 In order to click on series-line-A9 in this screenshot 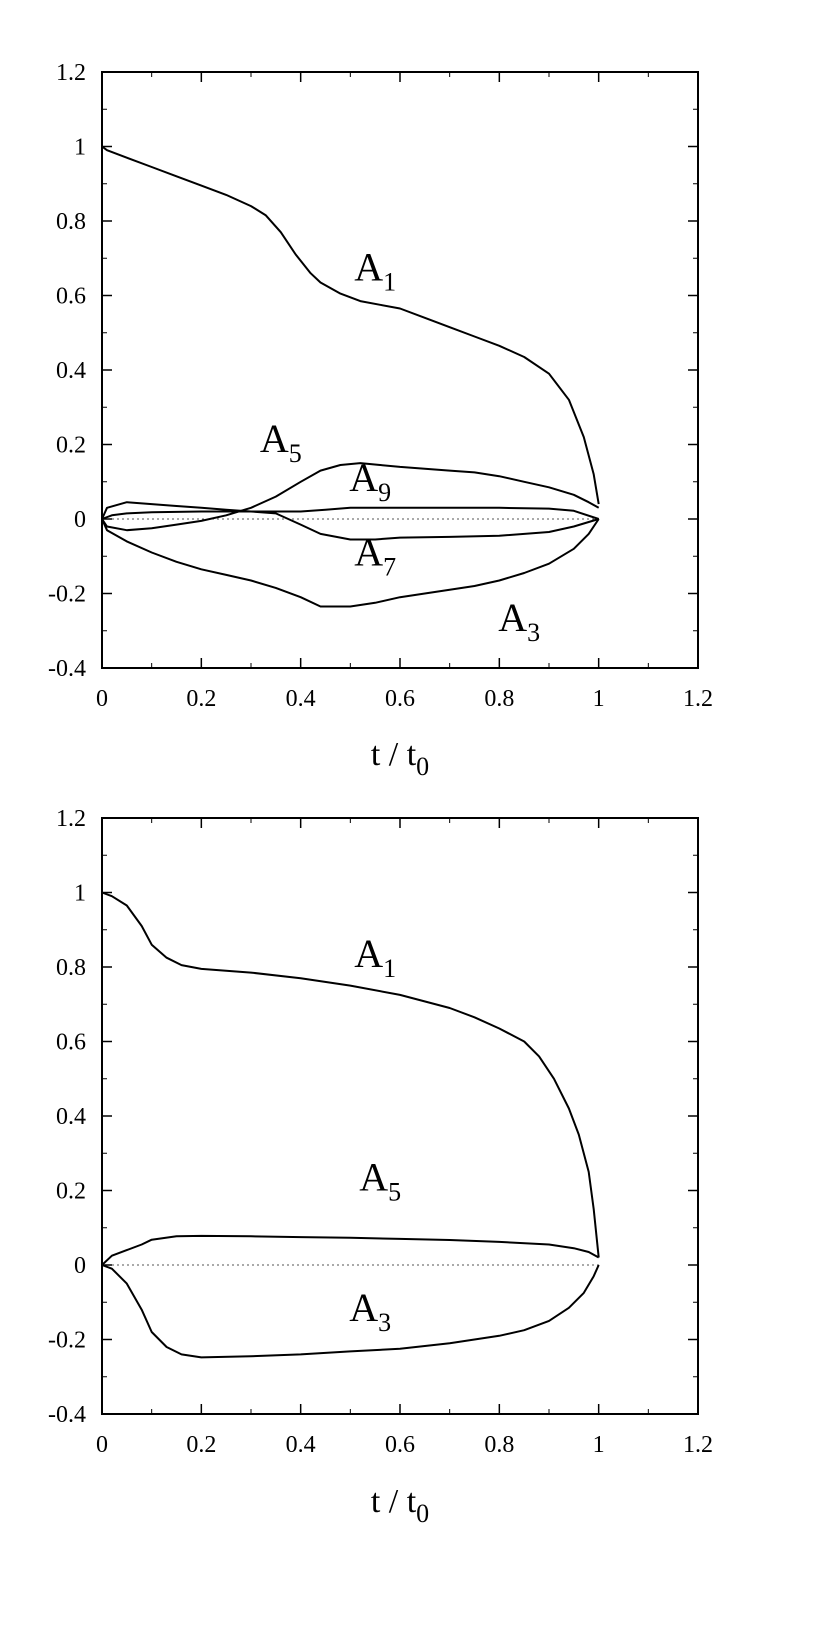, I will do `click(350, 513)`.